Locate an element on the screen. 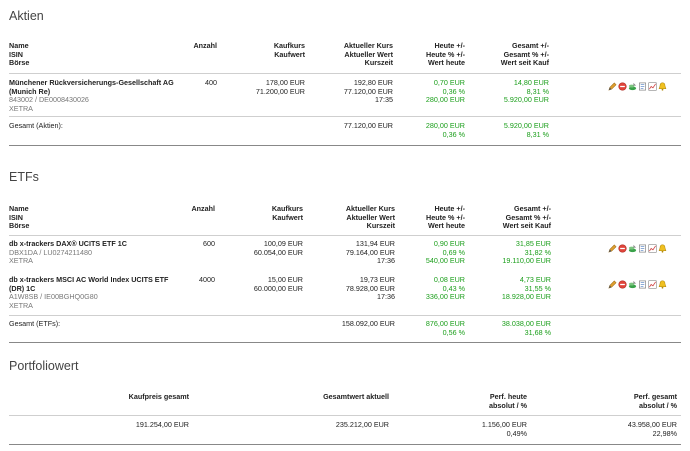 The width and height of the screenshot is (690, 451). cell-heute-pct: 0,69 % is located at coordinates (453, 252).